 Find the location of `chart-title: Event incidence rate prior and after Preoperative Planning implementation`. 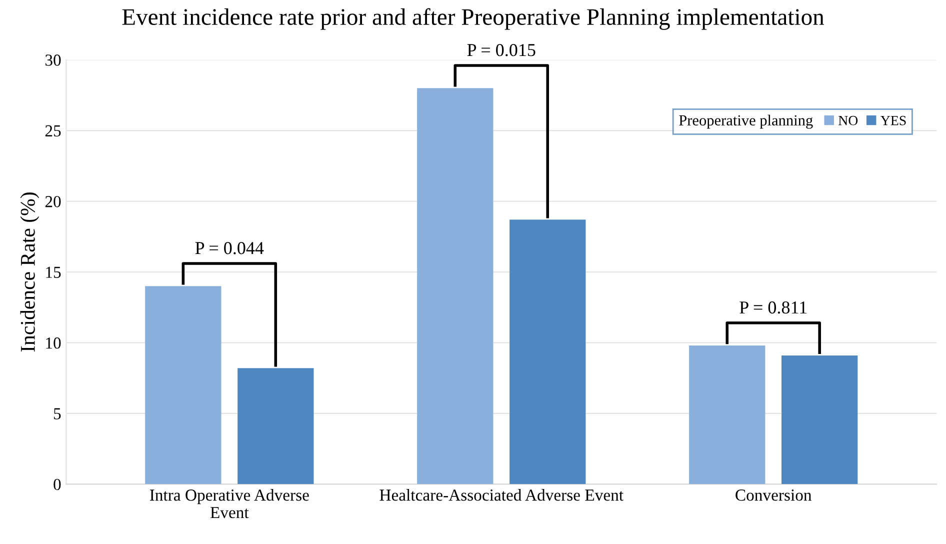

chart-title: Event incidence rate prior and after Preoperative Planning implementation is located at coordinates (473, 19).